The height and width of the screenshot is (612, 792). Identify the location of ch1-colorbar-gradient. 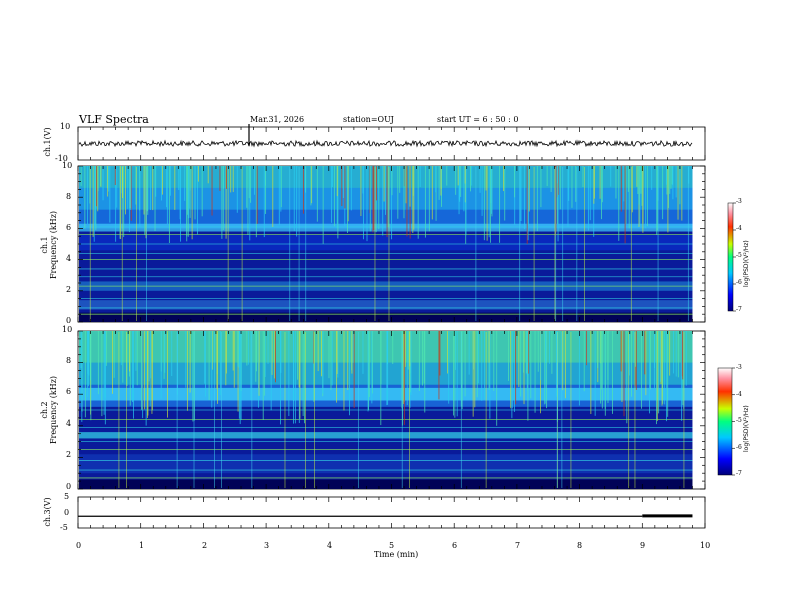
(730, 257).